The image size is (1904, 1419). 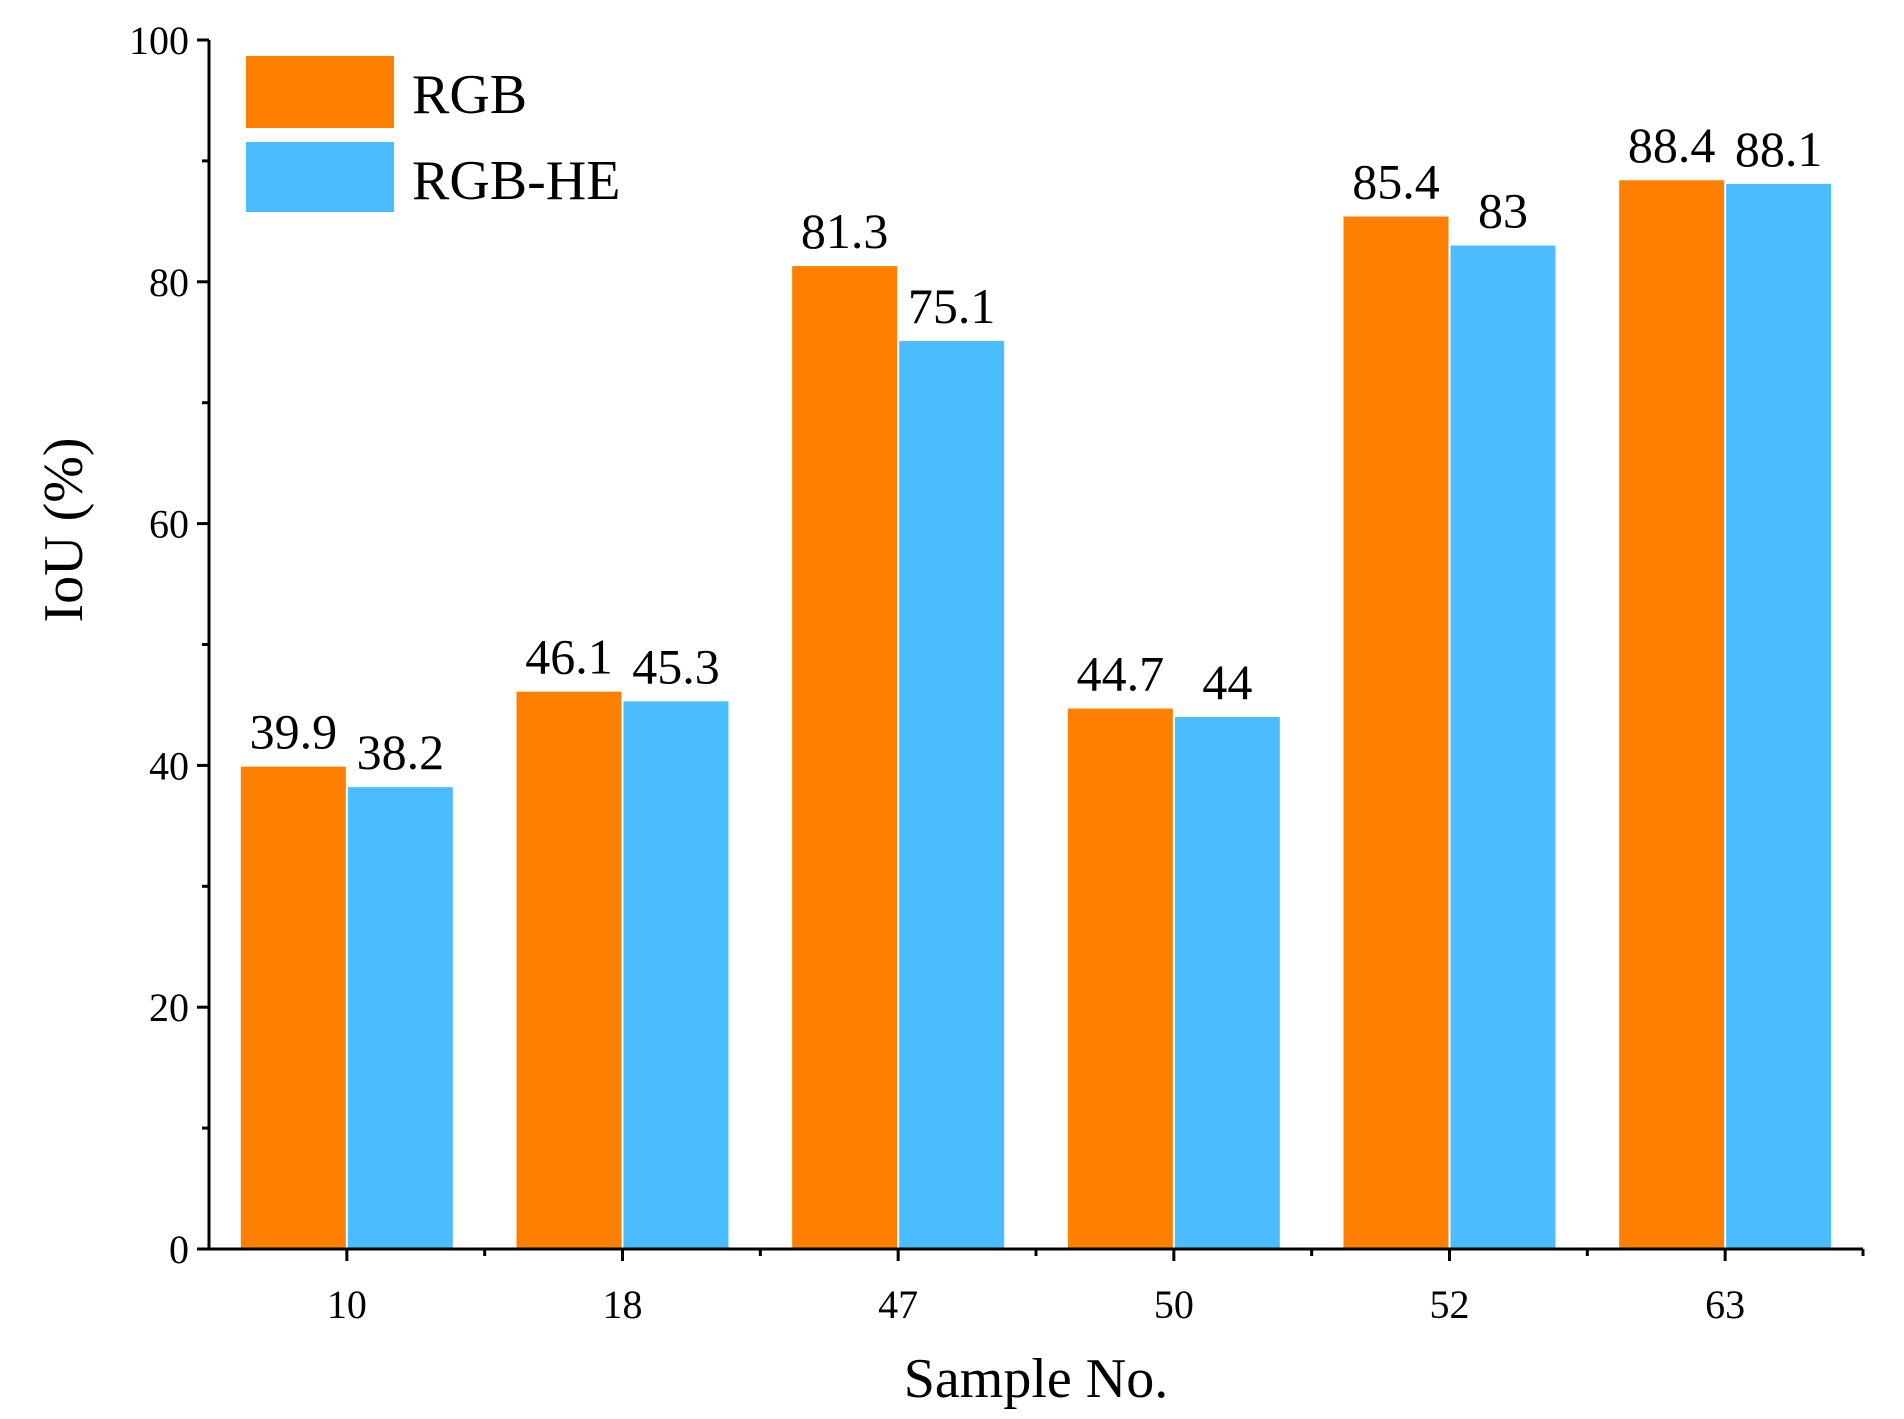 What do you see at coordinates (401, 752) in the screenshot?
I see `data-label-rgb-he-10: 38.2` at bounding box center [401, 752].